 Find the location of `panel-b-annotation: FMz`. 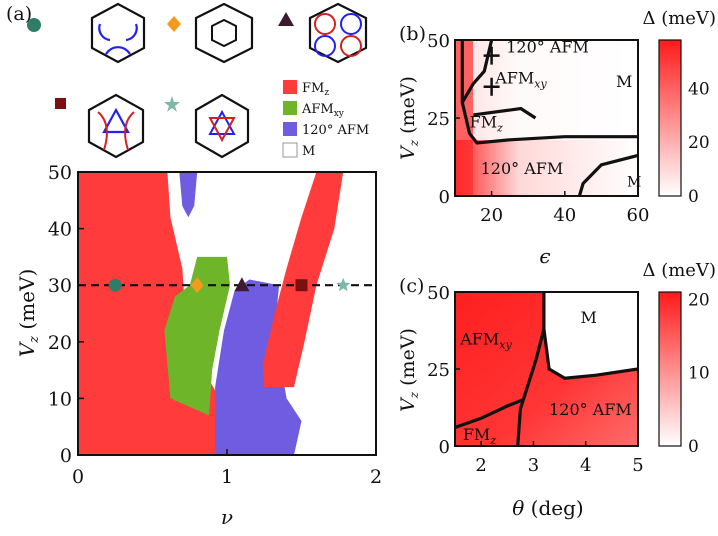

panel-b-annotation: FMz is located at coordinates (486, 123).